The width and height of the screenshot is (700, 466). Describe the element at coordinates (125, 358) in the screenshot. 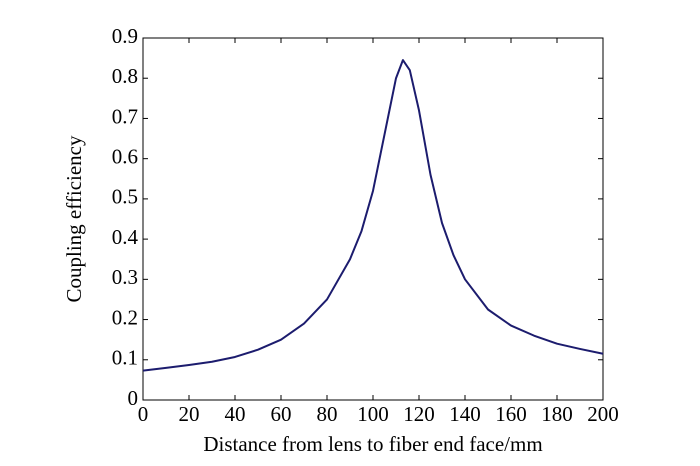

I see `y-tick-label: 0.1` at that location.